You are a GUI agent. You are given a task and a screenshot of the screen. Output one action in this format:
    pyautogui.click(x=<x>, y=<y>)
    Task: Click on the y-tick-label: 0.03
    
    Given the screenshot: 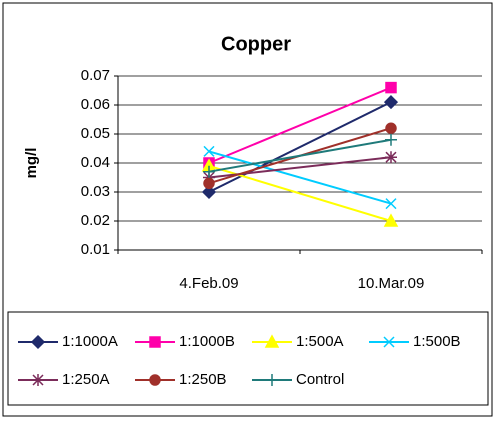 What is the action you would take?
    pyautogui.click(x=95, y=191)
    